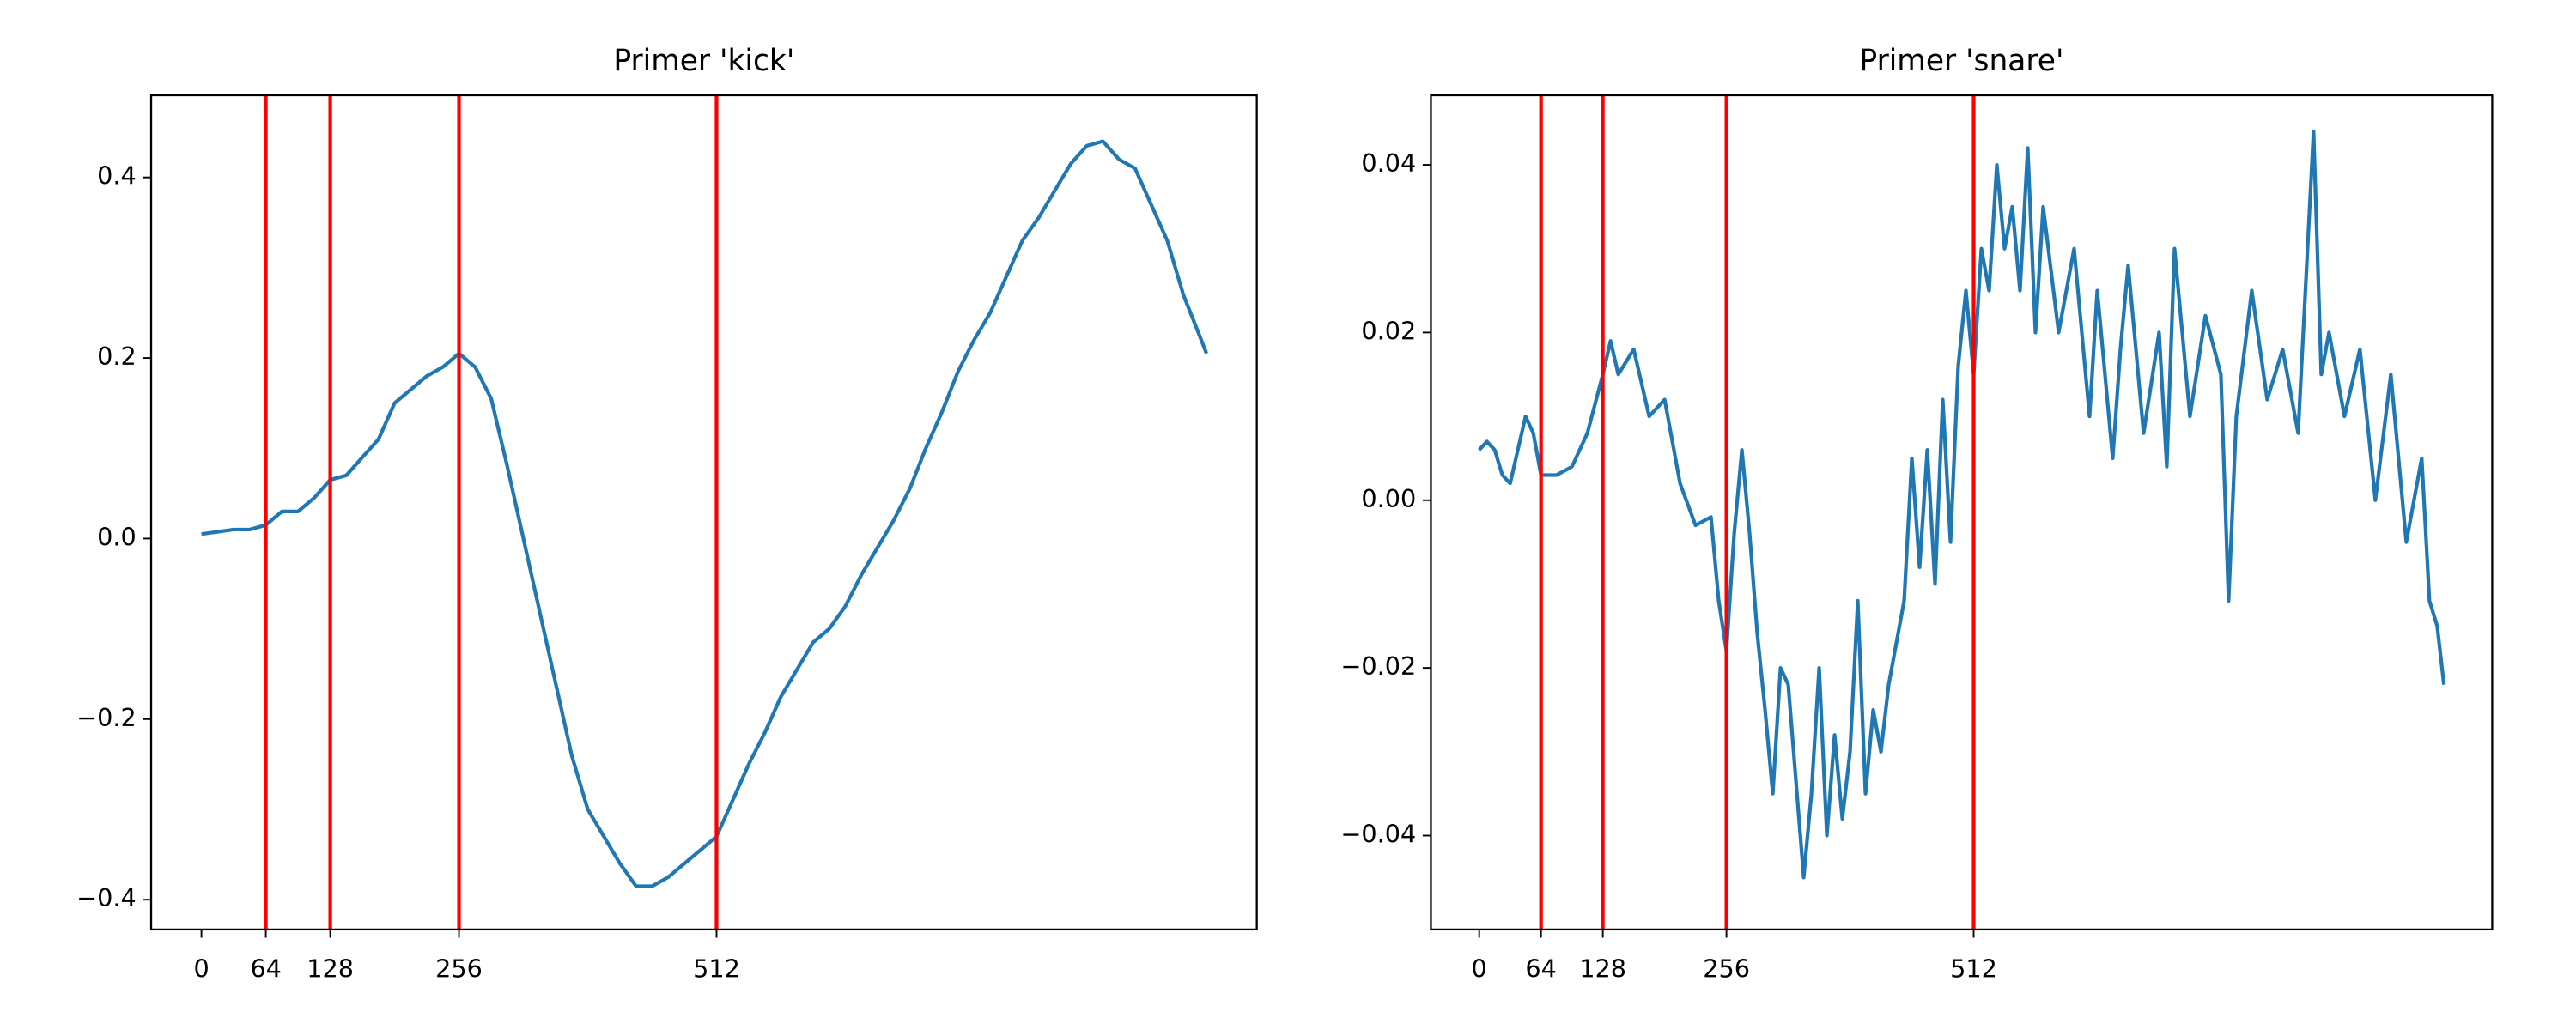  Describe the element at coordinates (1389, 498) in the screenshot. I see `y-tick-label: 0.00` at that location.